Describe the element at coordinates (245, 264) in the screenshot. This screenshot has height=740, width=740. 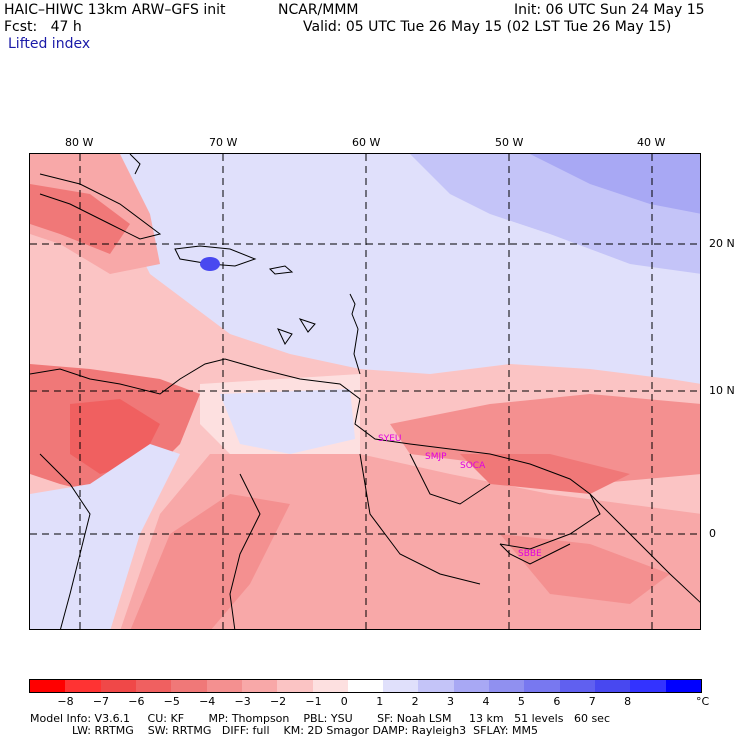
I see `island-chains` at that location.